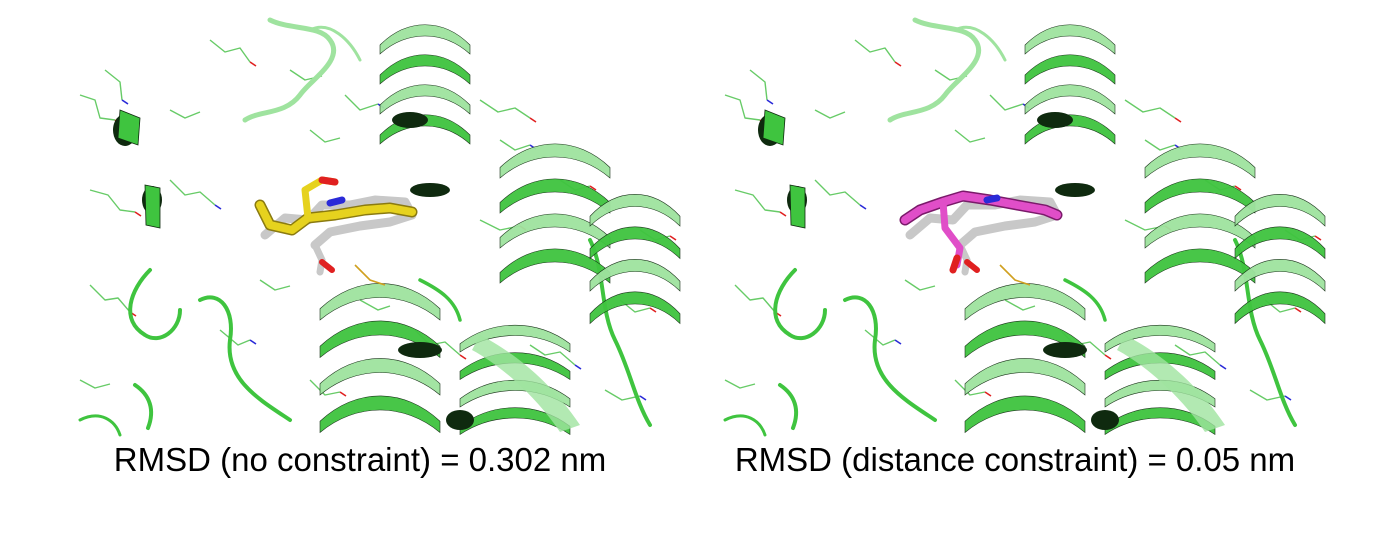 This screenshot has width=1389, height=542. Describe the element at coordinates (972, 266) in the screenshot. I see `reference-ligand-oxygen` at that location.